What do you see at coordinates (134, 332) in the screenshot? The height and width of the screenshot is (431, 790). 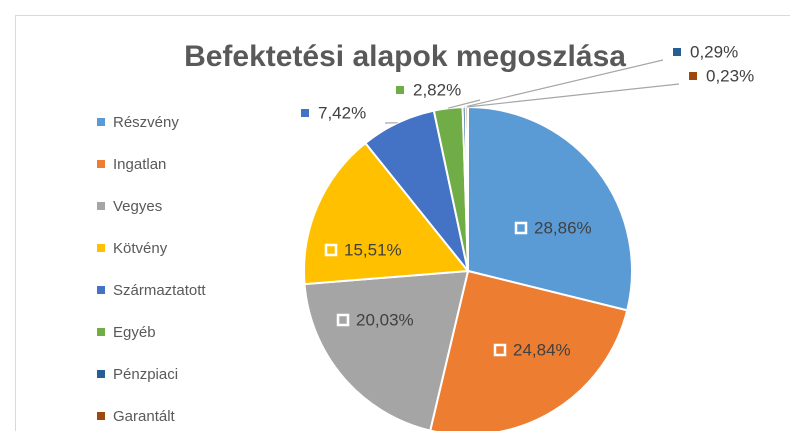 I see `legend-label: Egyéb` at bounding box center [134, 332].